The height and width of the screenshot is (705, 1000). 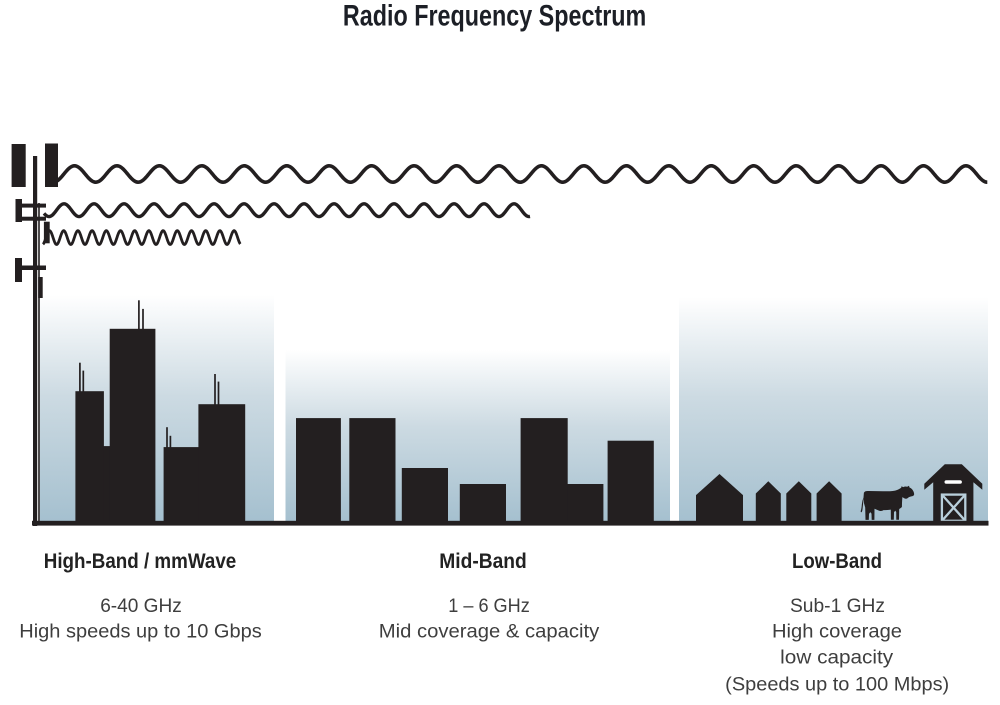 I want to click on svg-text: Sub-1 GHz, so click(x=837, y=606).